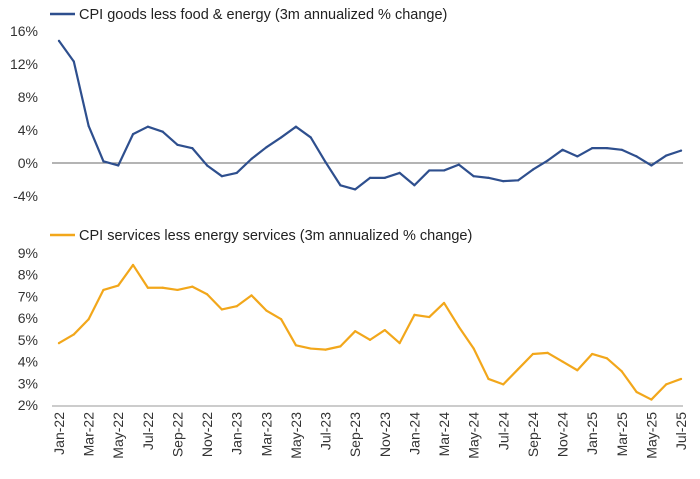  What do you see at coordinates (89, 434) in the screenshot?
I see `x-tick-label: Mar-22` at bounding box center [89, 434].